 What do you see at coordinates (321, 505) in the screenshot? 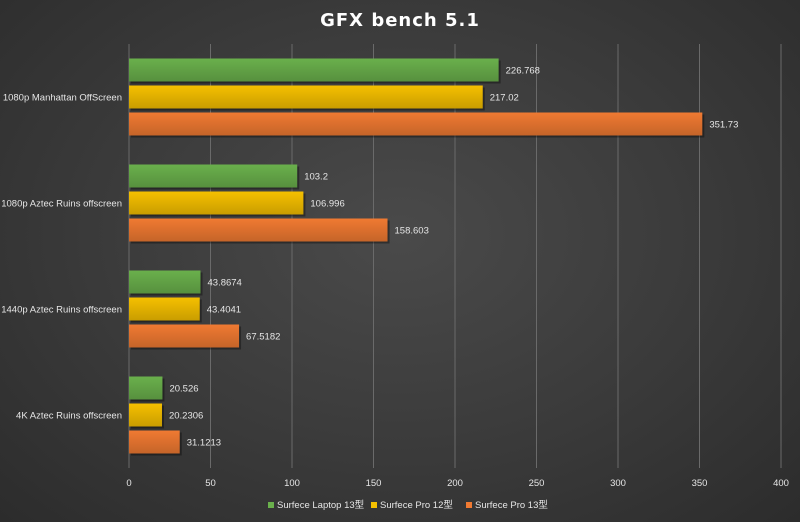
I see `legend-label: Surfece Laptop 13型` at bounding box center [321, 505].